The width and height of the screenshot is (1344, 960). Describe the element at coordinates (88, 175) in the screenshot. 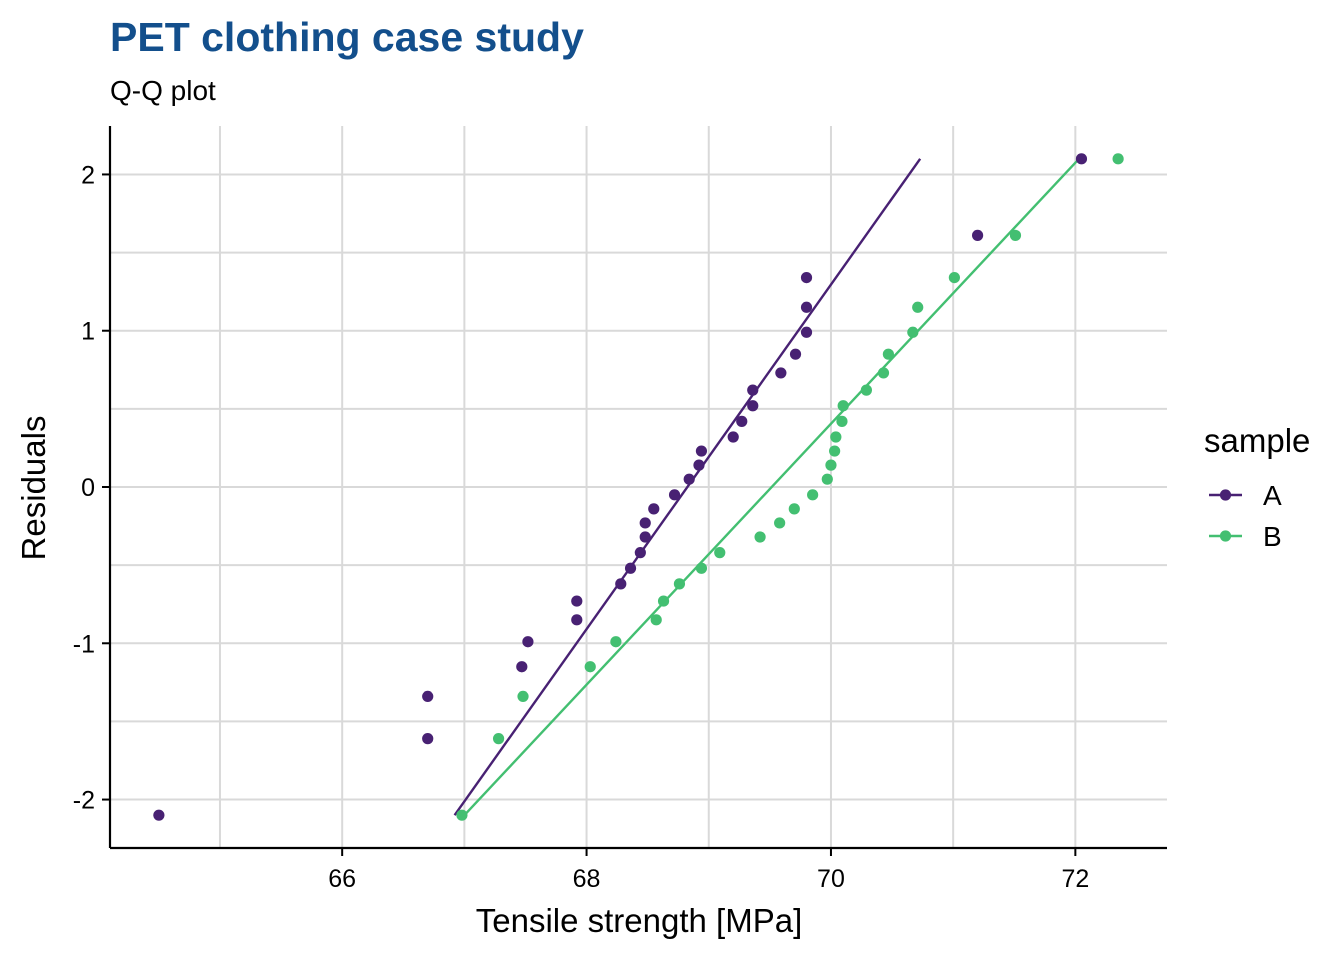

I see `y-tick-label: 2` at that location.